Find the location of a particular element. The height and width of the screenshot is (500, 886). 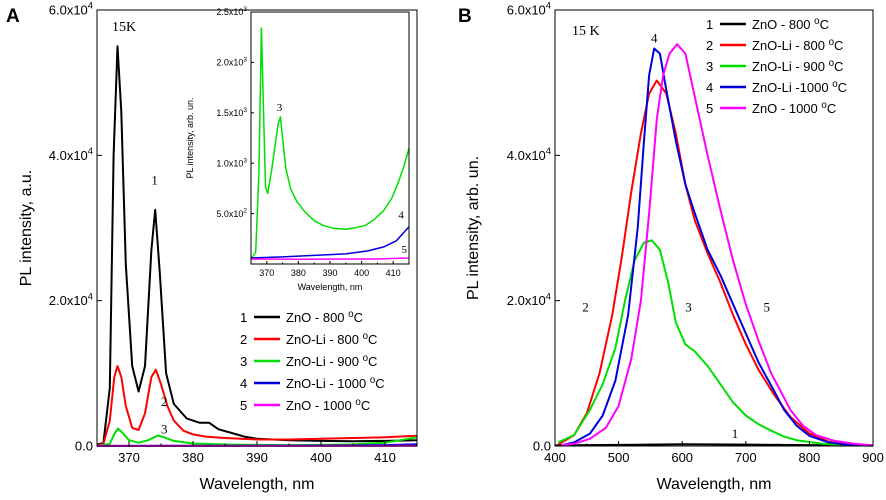

panel-b-legend-number-5: 5 is located at coordinates (709, 108).